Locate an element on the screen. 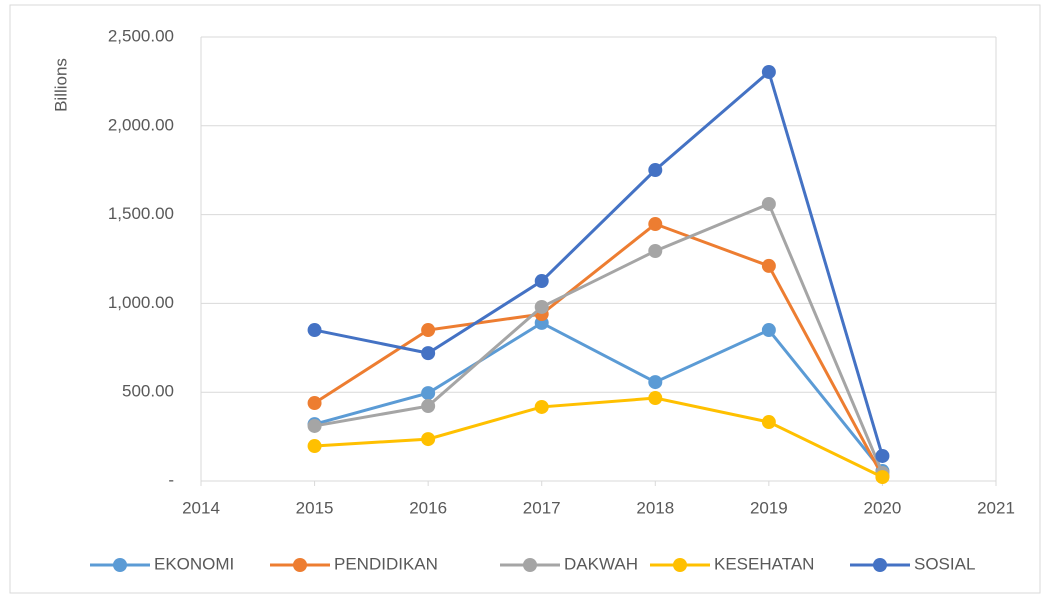  y-tick-label: 500.00 is located at coordinates (148, 391).